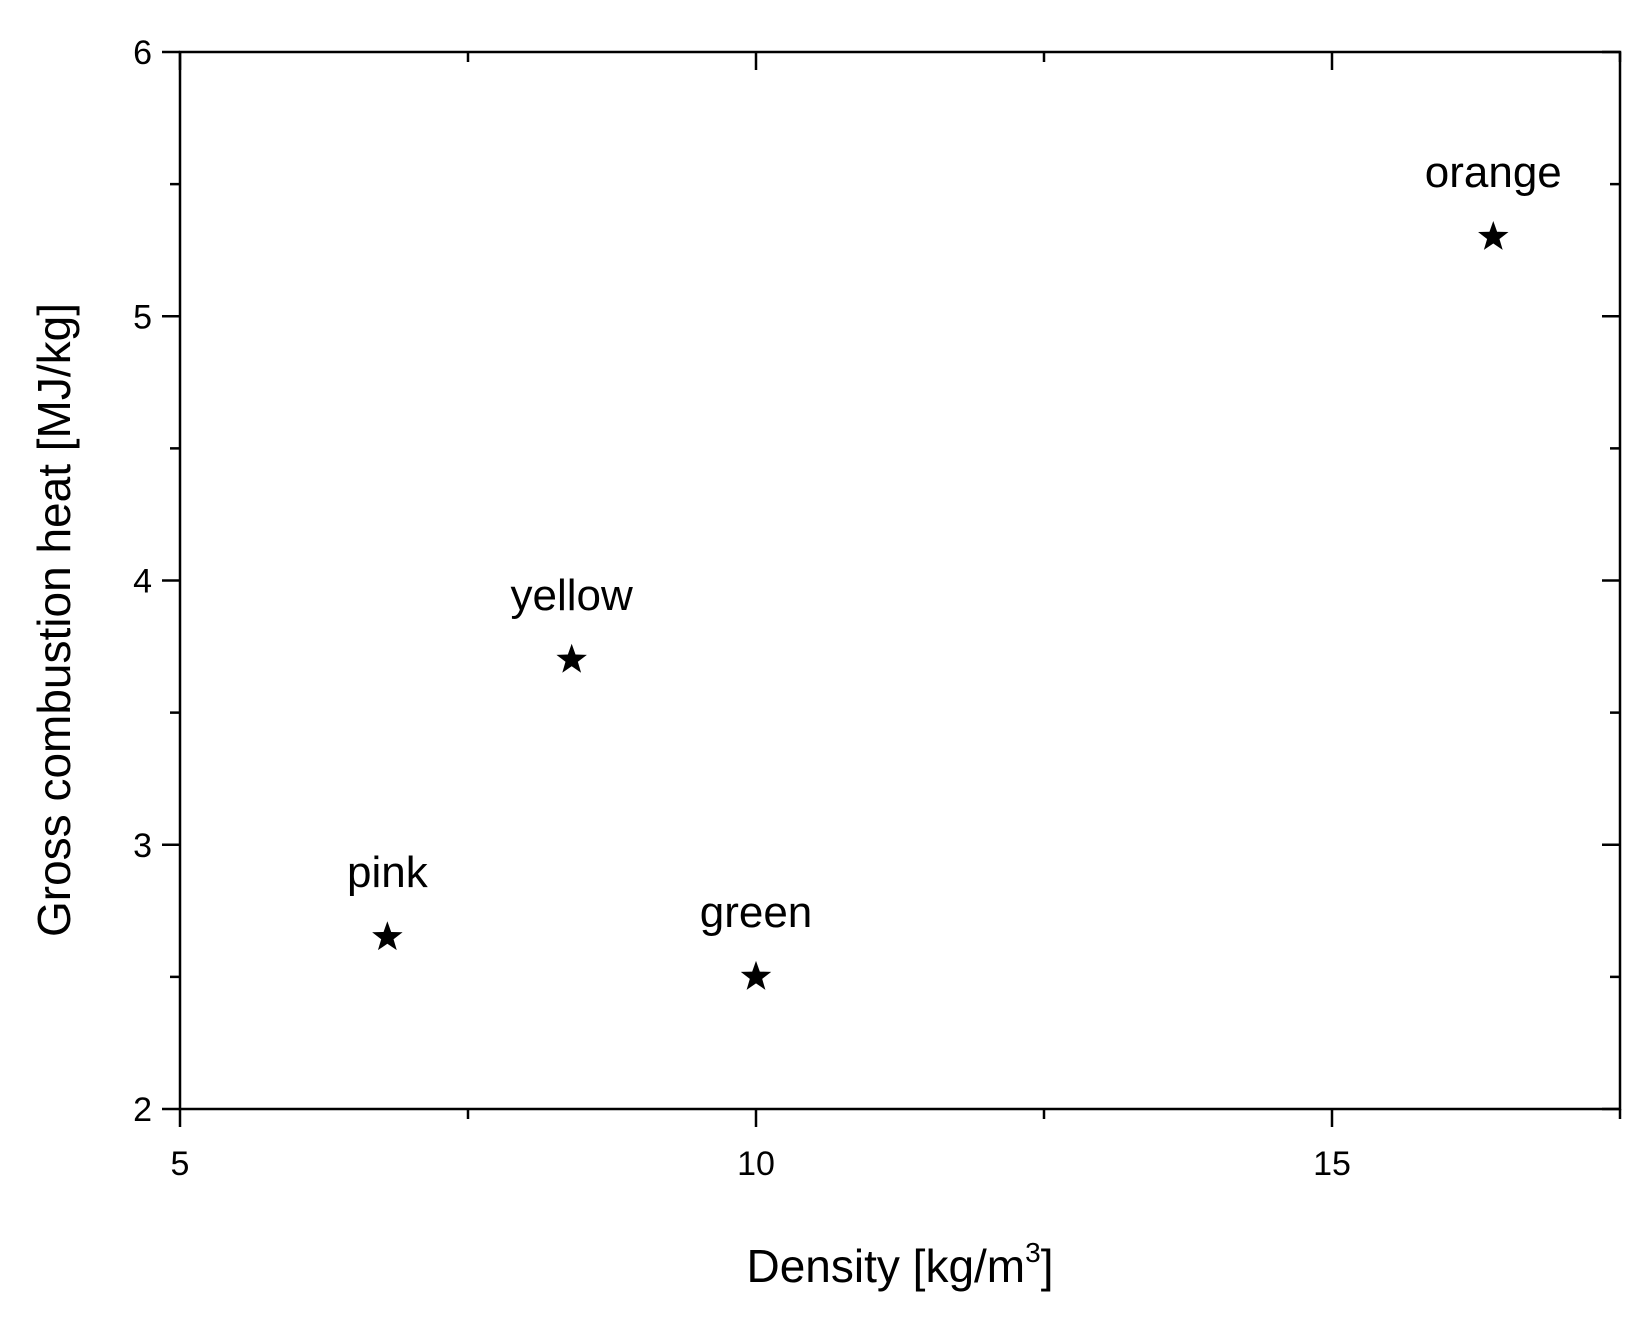 This screenshot has width=1646, height=1328. Describe the element at coordinates (756, 912) in the screenshot. I see `data-point-label: green` at that location.